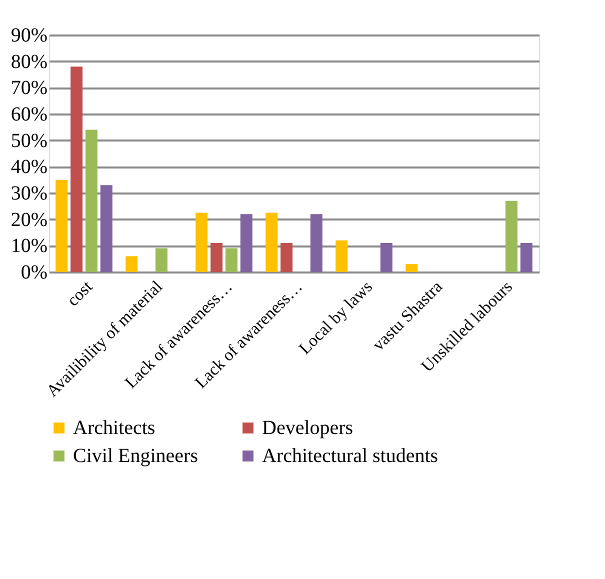 This screenshot has height=579, width=605. I want to click on y-tick-label: 90%, so click(29, 35).